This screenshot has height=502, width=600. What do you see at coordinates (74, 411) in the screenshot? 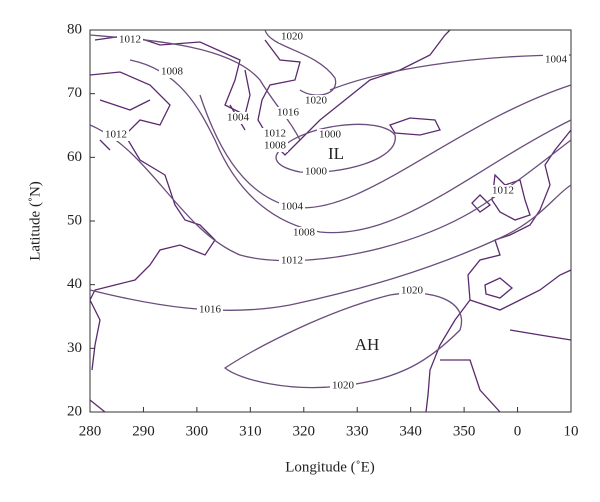
I see `y-tick-label: 20` at bounding box center [74, 411].